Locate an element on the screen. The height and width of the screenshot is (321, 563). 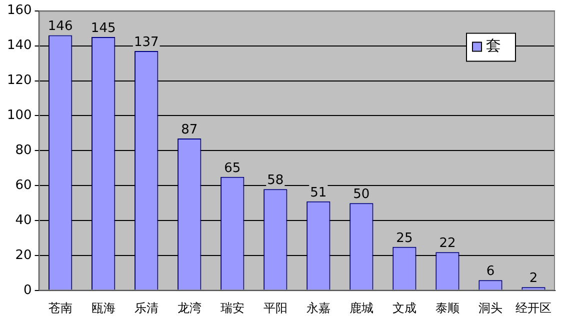
data-label: 87 is located at coordinates (189, 130).